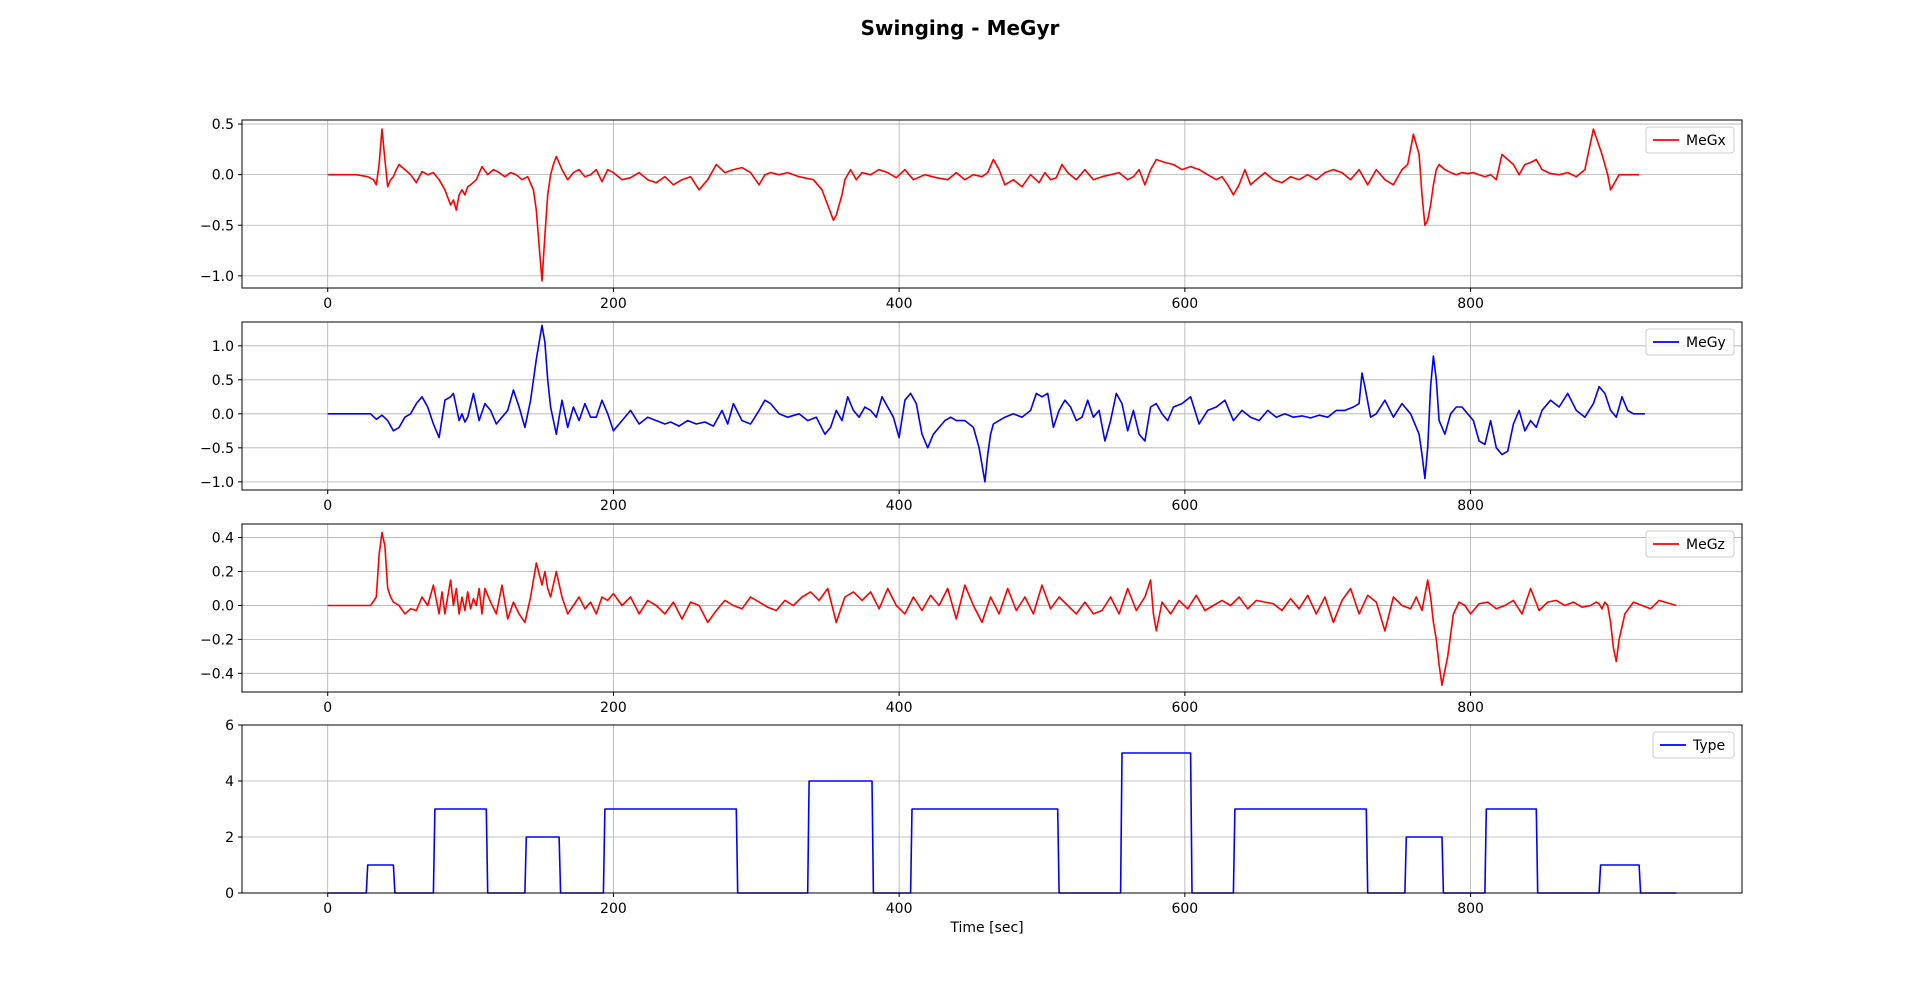  What do you see at coordinates (1706, 343) in the screenshot?
I see `legend-label: MeGy` at bounding box center [1706, 343].